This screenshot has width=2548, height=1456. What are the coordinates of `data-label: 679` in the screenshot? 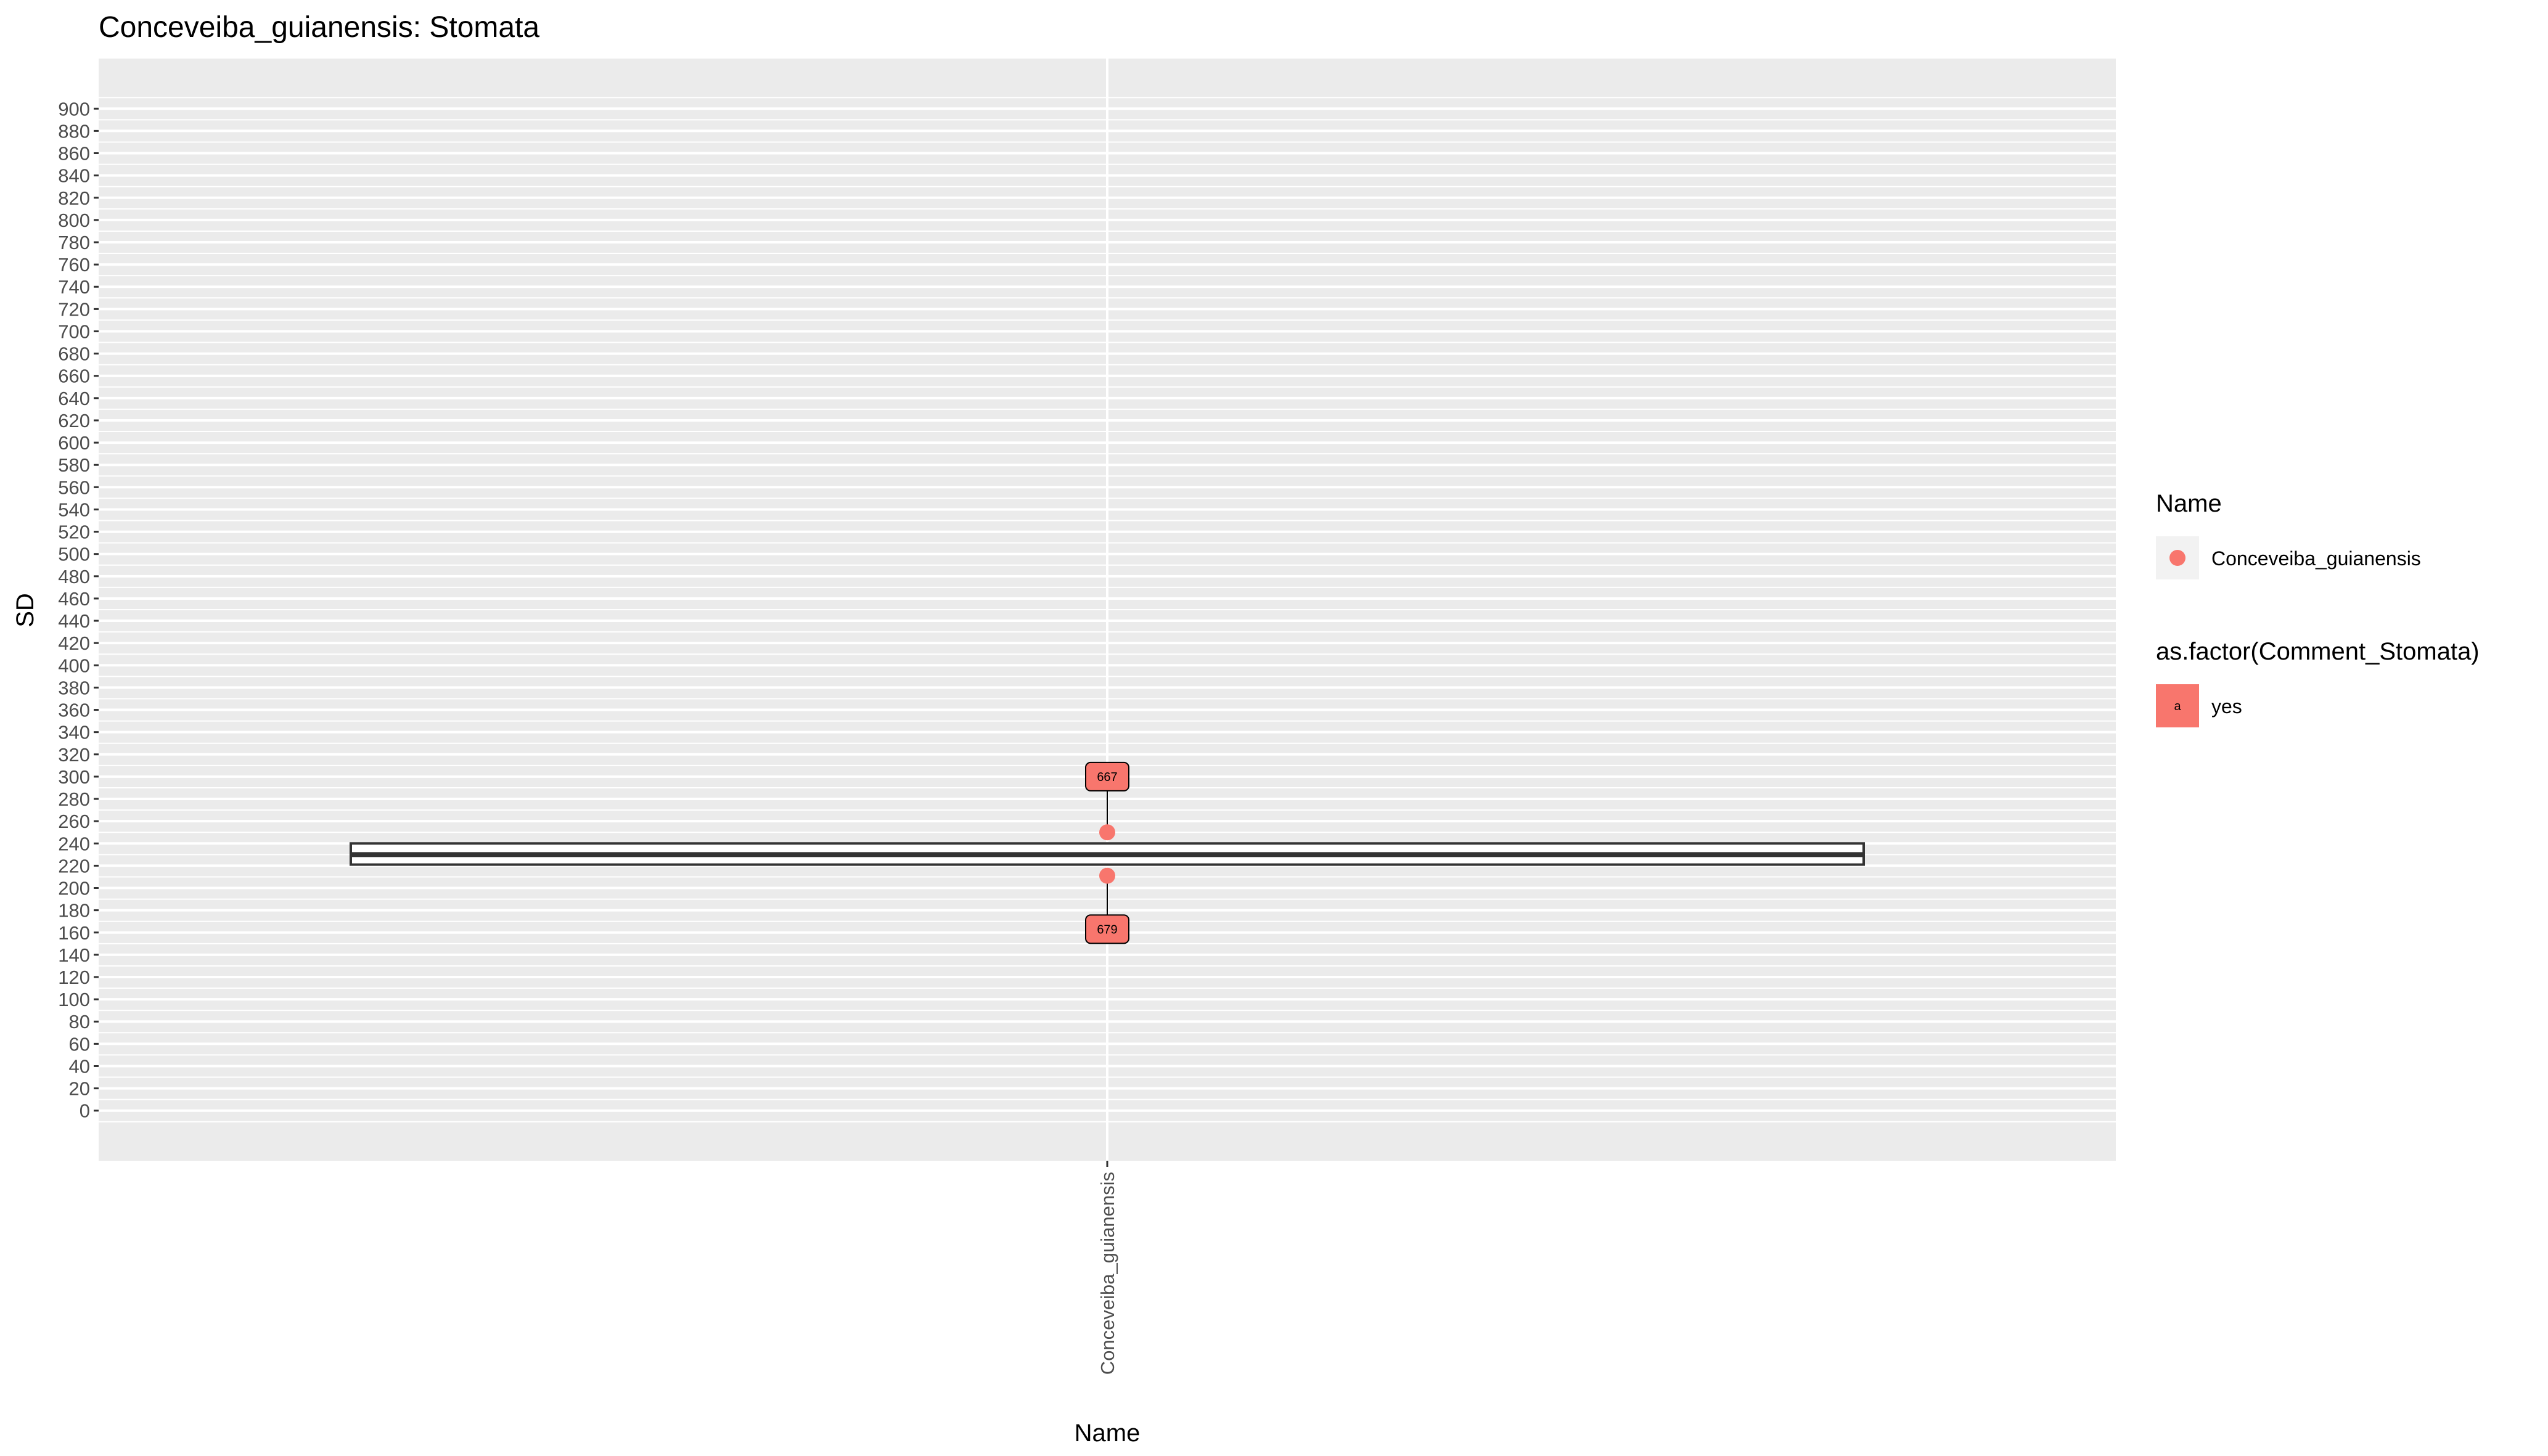 It's located at (1107, 930).